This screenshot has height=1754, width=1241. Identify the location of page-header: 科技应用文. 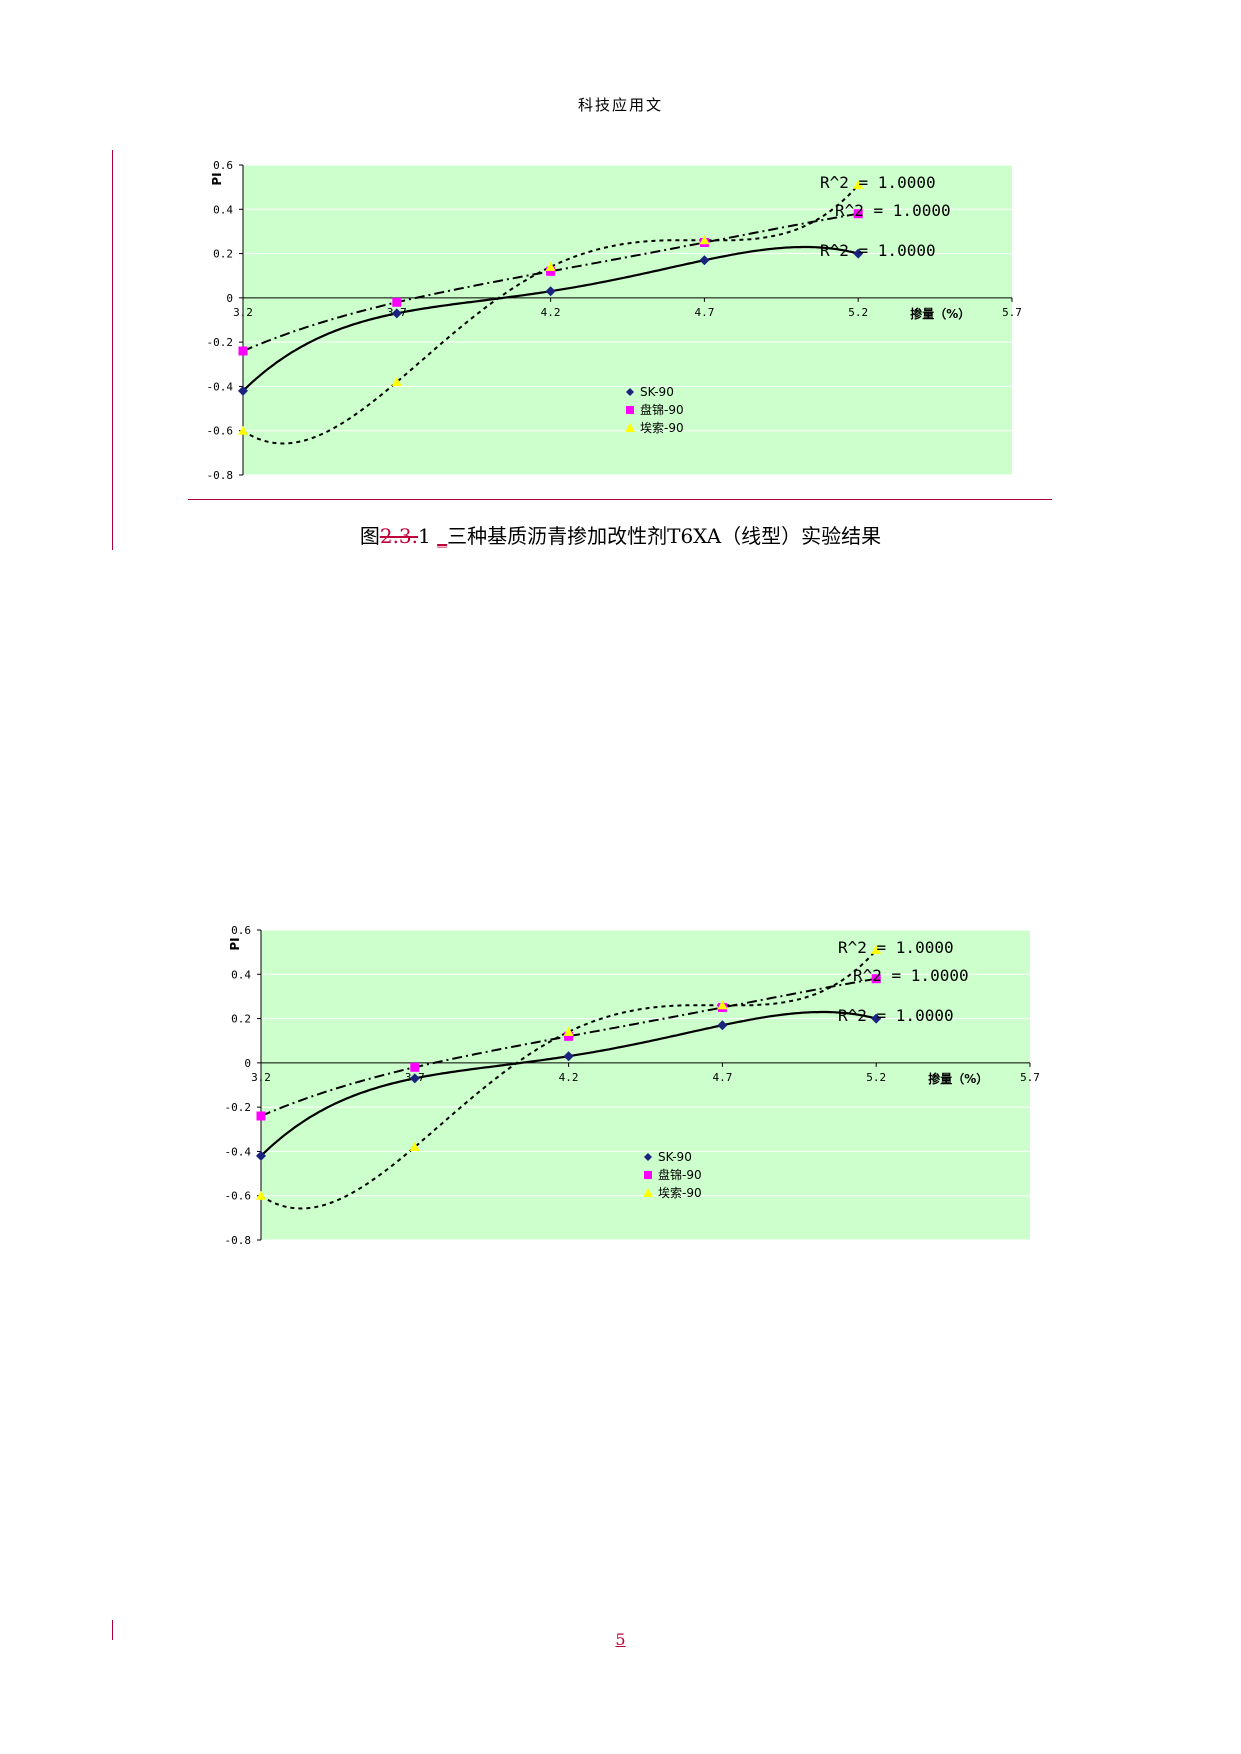
(620, 105).